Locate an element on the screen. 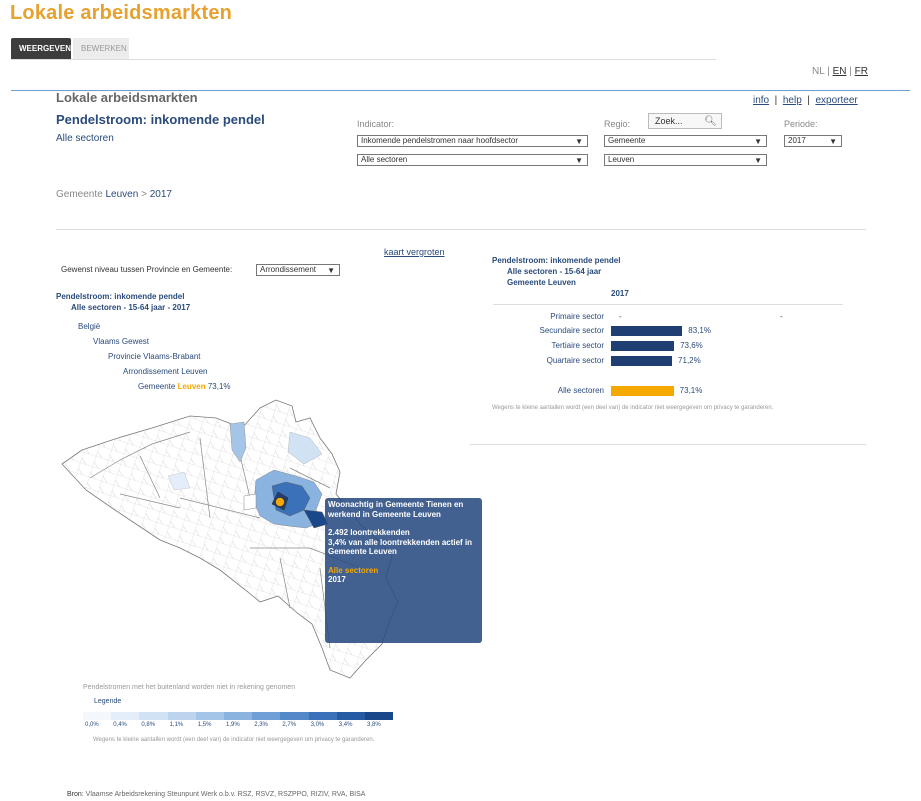 Image resolution: width=921 pixels, height=801 pixels. highlight-area-west is located at coordinates (179, 481).